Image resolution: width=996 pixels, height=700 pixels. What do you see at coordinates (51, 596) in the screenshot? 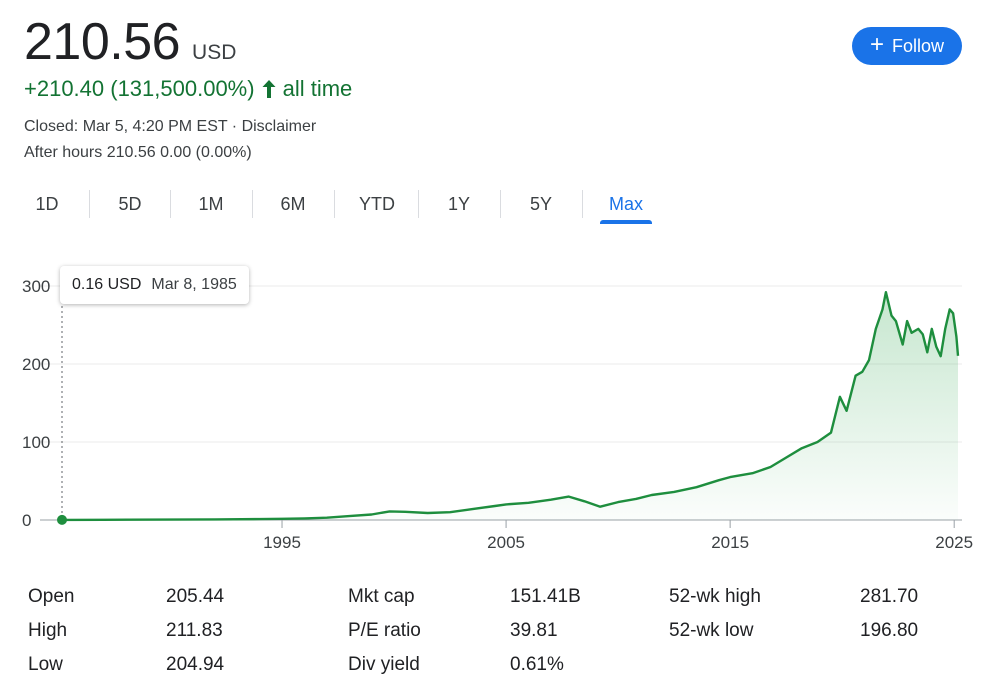
I see `stat-label-open: Open` at bounding box center [51, 596].